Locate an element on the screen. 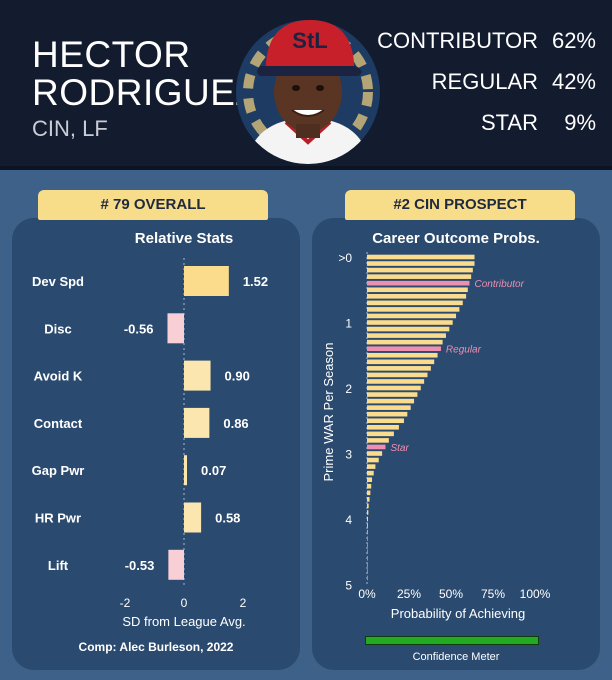 The width and height of the screenshot is (612, 680). player-headshot-icon: StL is located at coordinates (308, 92).